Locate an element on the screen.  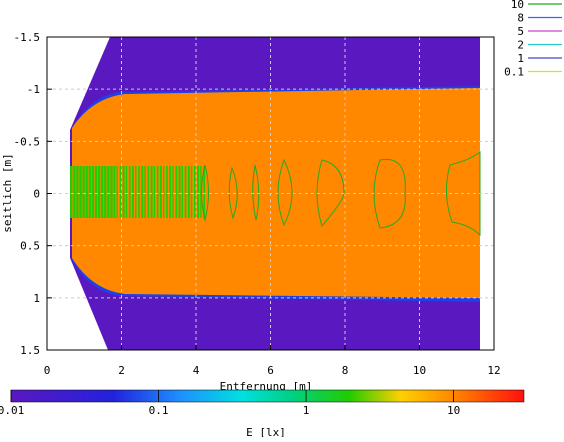
y-tick-label: -1 is located at coordinates (33, 89).